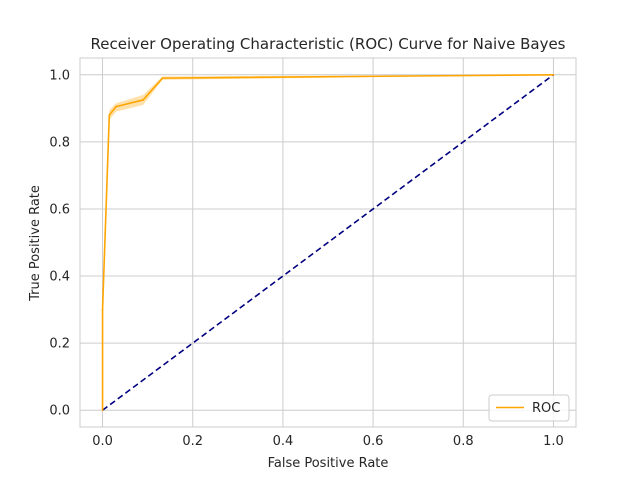  Describe the element at coordinates (35, 243) in the screenshot. I see `y-axis-label: True Positive Rate` at that location.